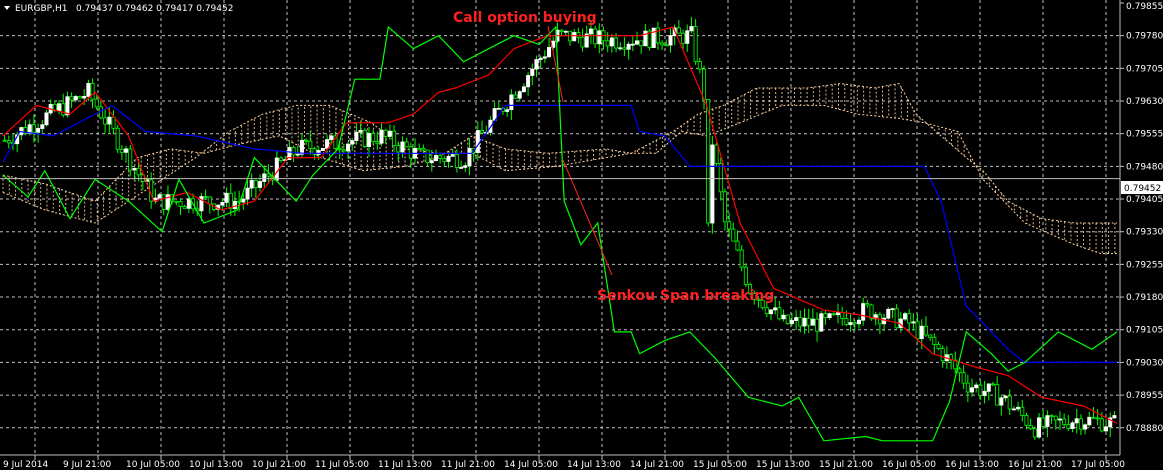  Describe the element at coordinates (154, 9) in the screenshot. I see `ohlc-values: 0.79437 0.79462 0.79417 0.79452` at that location.